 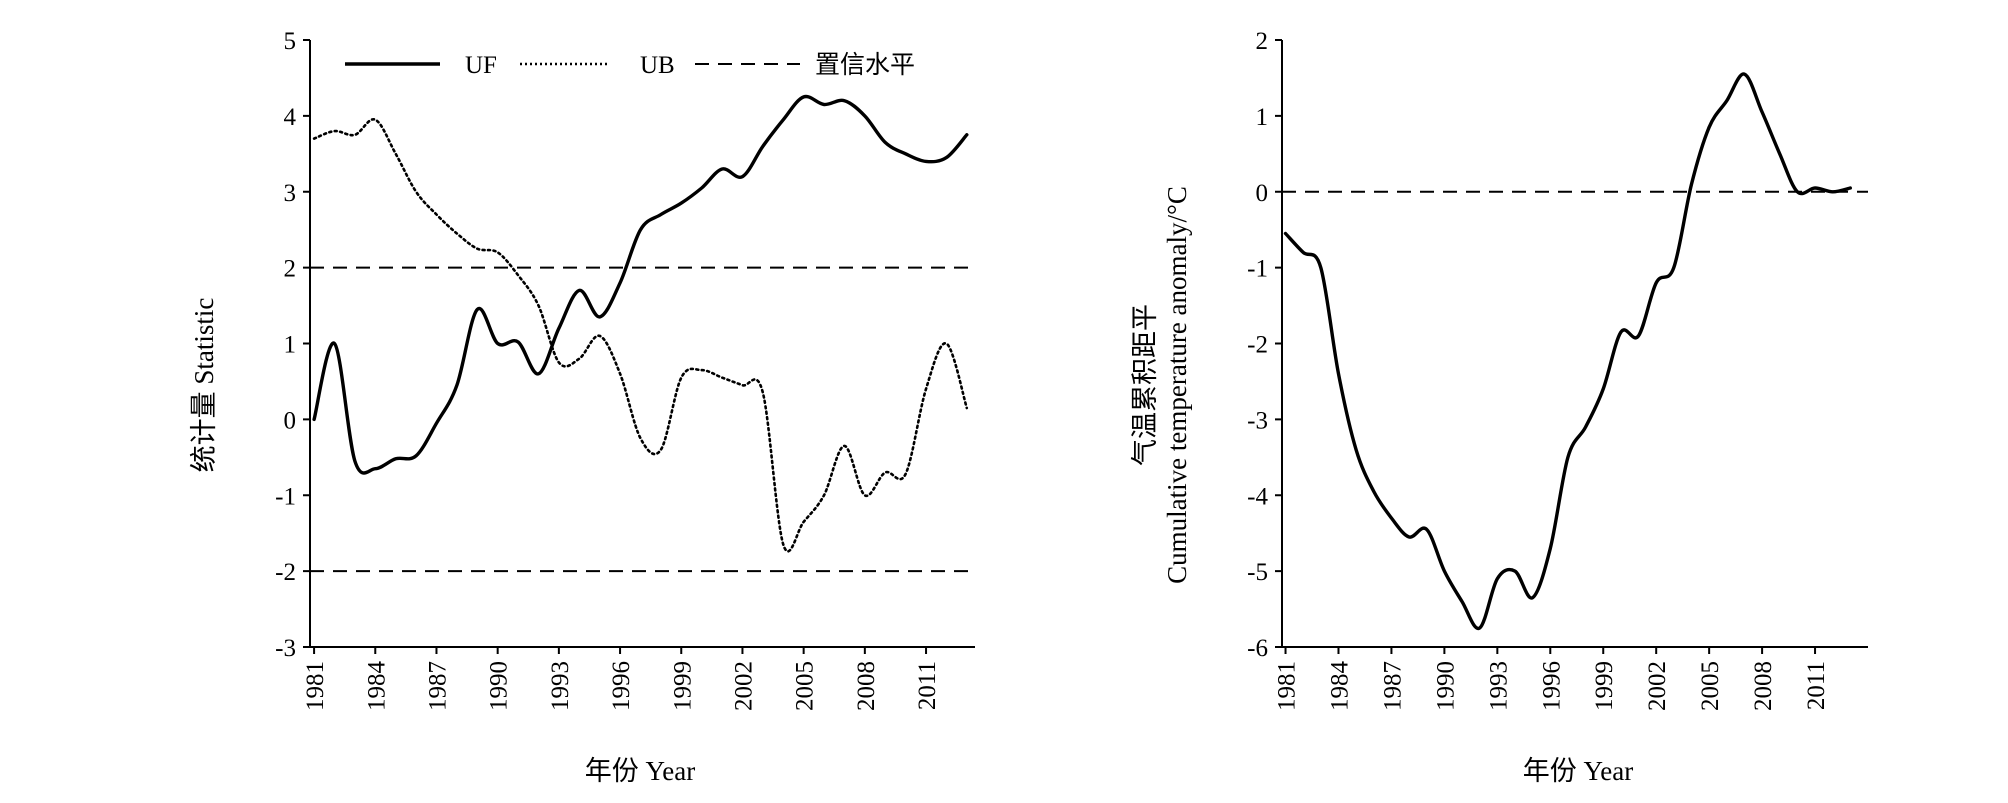 What do you see at coordinates (1657, 686) in the screenshot?
I see `right-x-tick-label: 2002` at bounding box center [1657, 686].